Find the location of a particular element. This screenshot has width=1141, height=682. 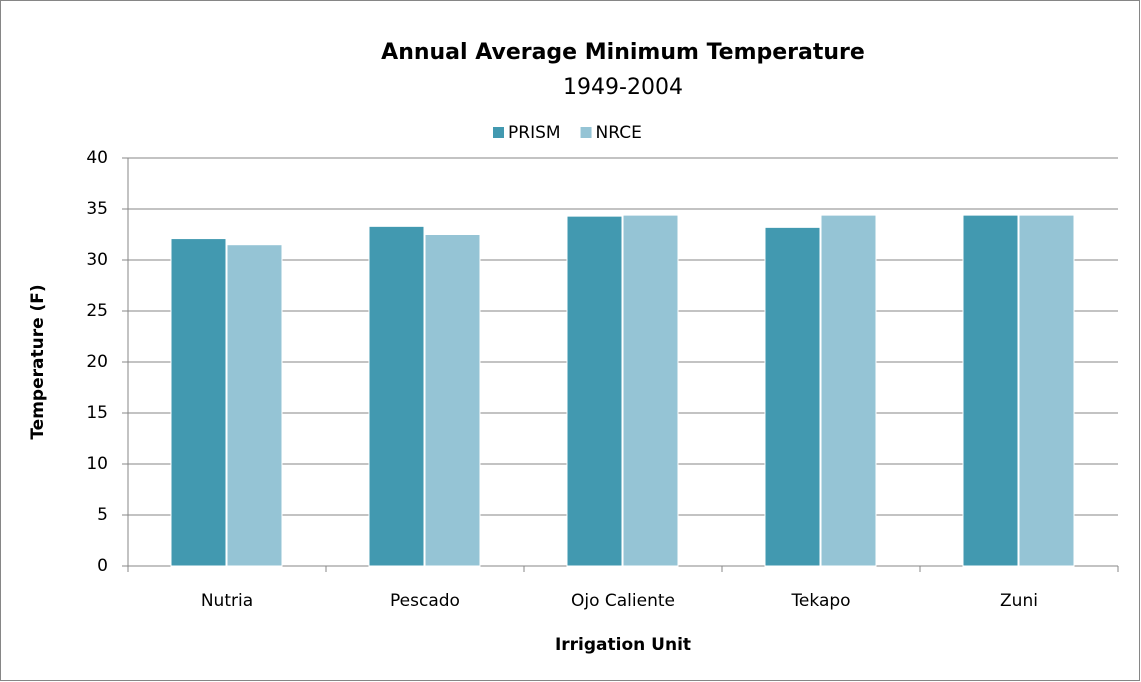

y-axis-label: Temperature (F) is located at coordinates (38, 361).